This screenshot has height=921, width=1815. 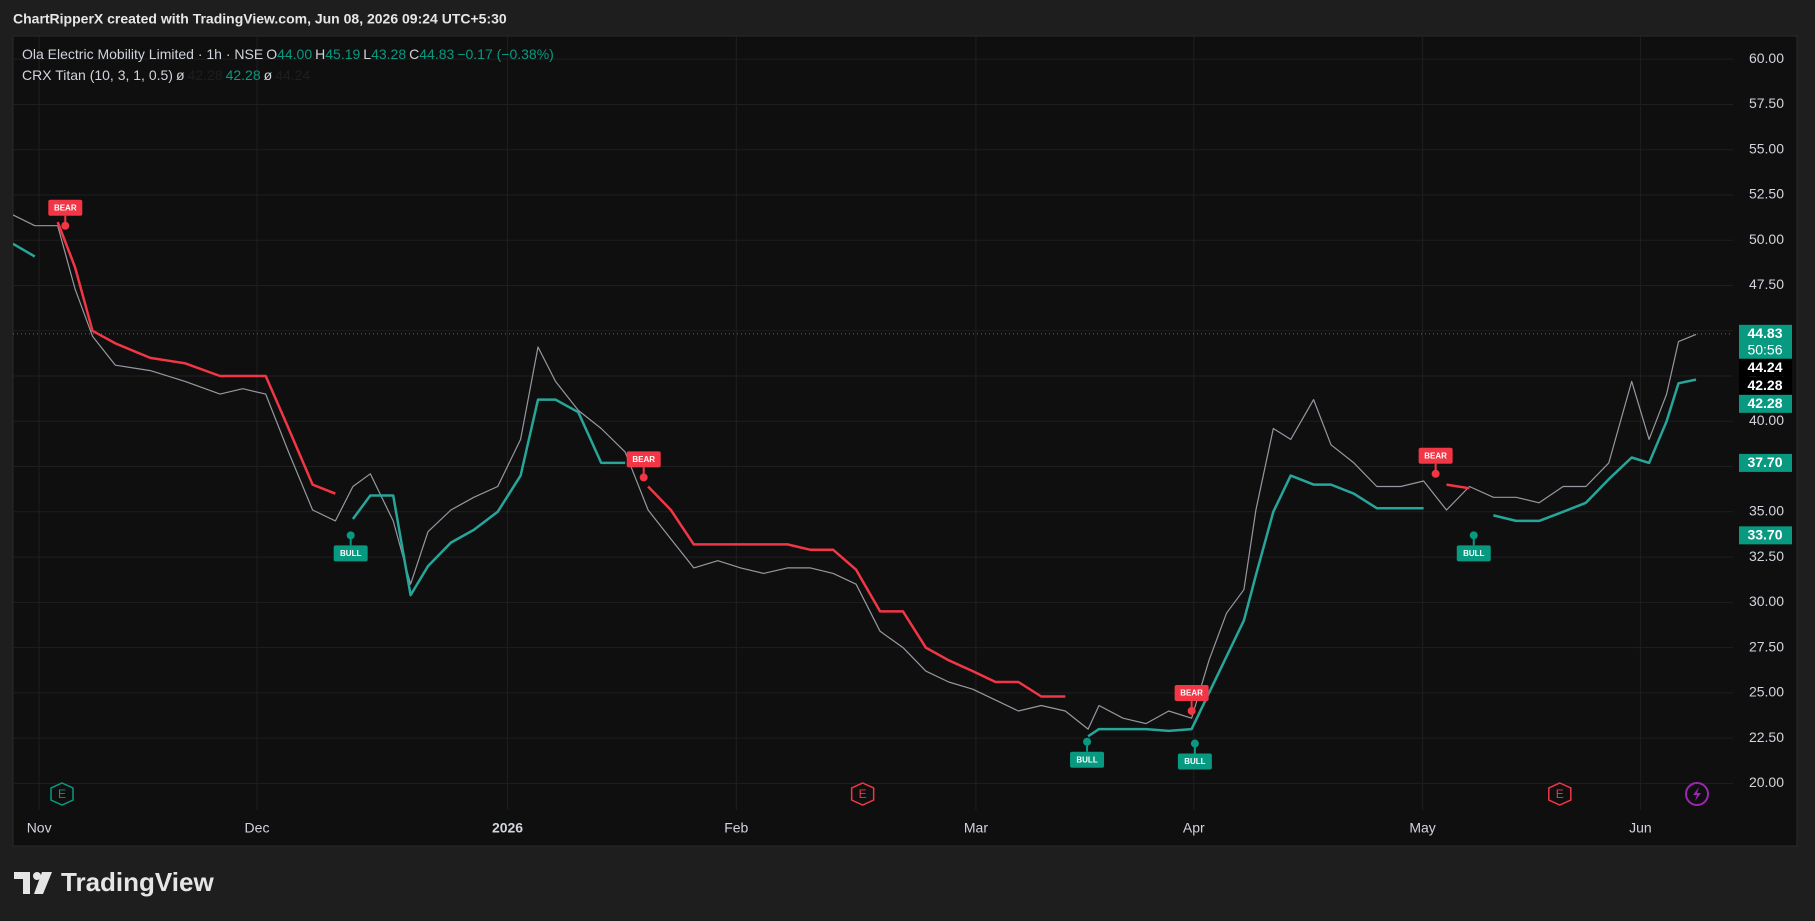 I want to click on lightning-icon, so click(x=1697, y=794).